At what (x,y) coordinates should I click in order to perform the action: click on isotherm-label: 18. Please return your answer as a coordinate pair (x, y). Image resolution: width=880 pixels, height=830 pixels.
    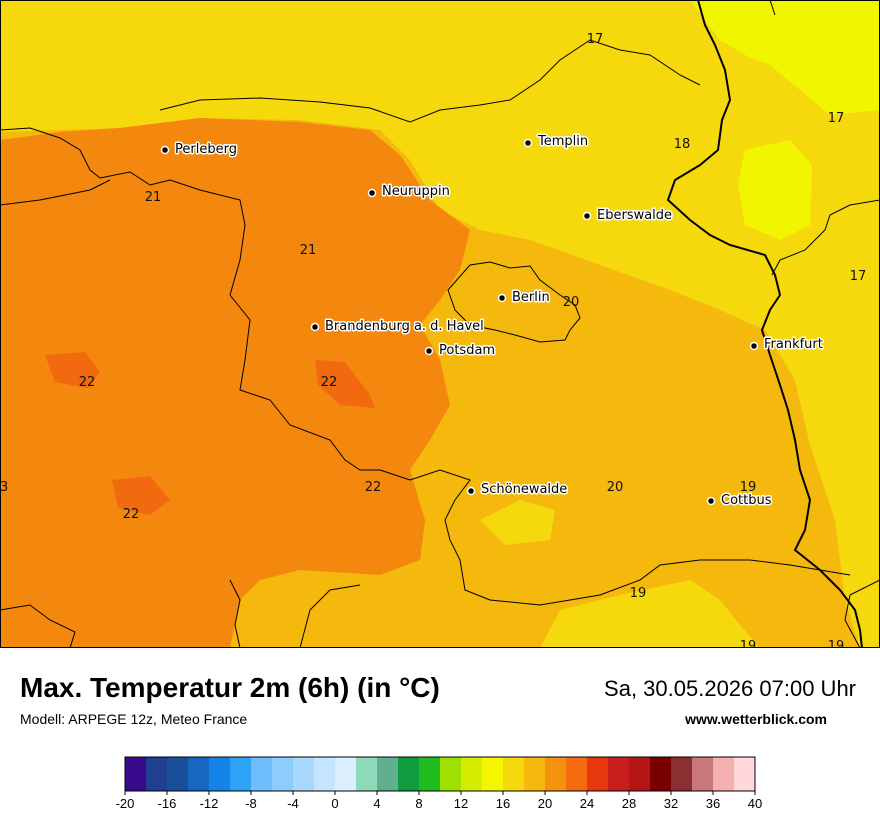
    Looking at the image, I should click on (682, 144).